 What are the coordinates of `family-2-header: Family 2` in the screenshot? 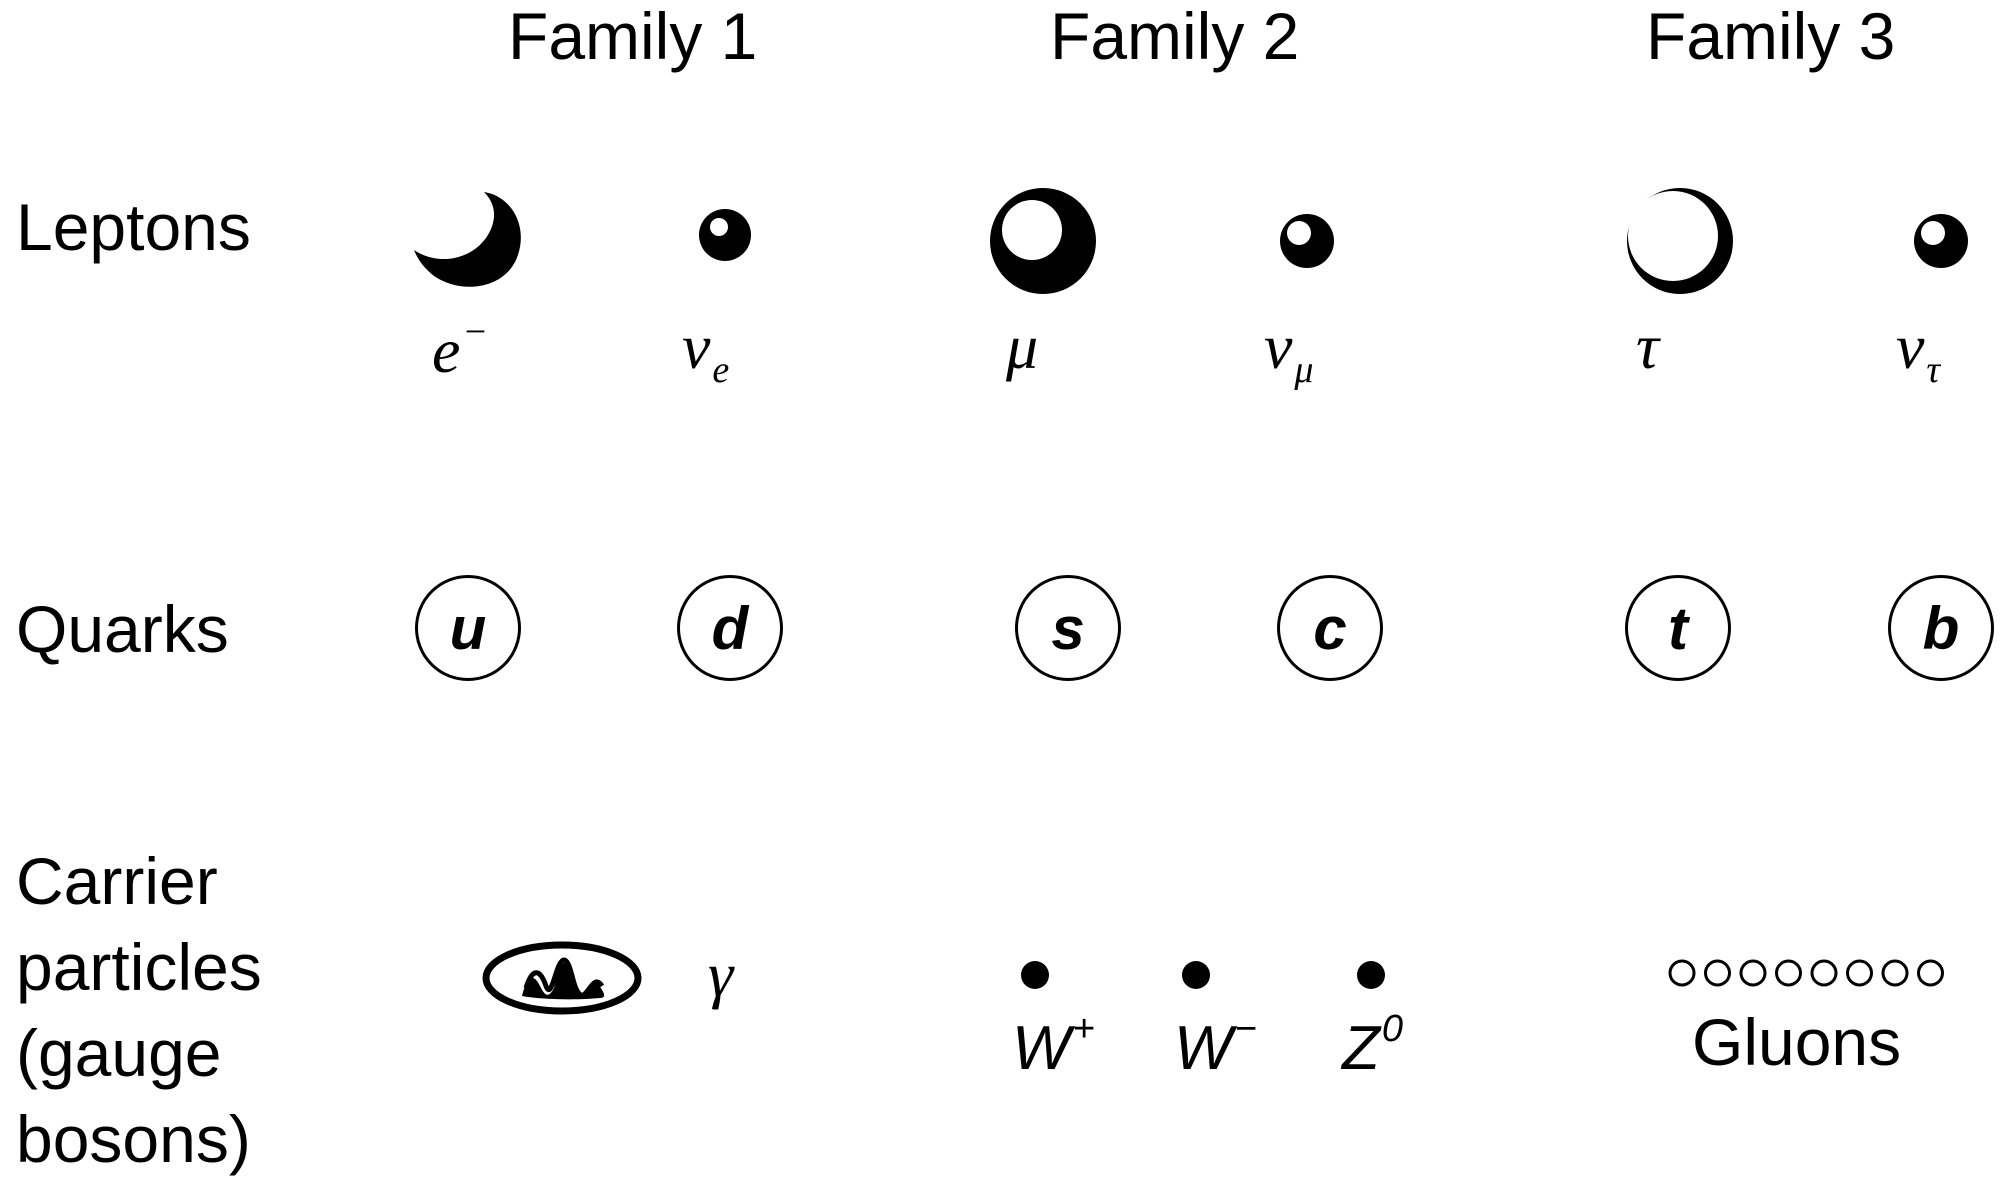 It's located at (1175, 36).